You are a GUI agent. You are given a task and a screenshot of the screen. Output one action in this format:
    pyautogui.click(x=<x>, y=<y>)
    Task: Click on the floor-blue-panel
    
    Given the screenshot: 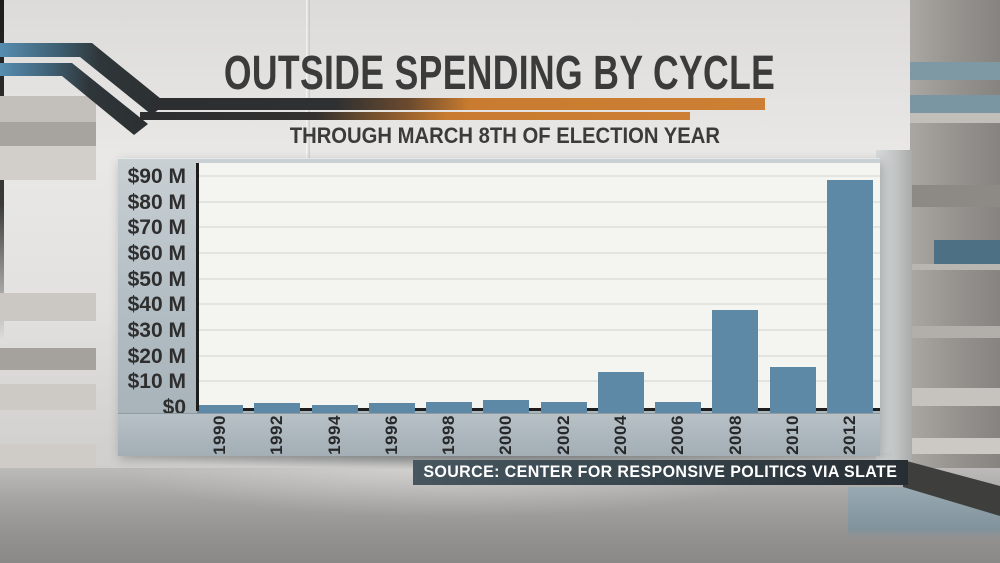 What is the action you would take?
    pyautogui.click(x=924, y=513)
    